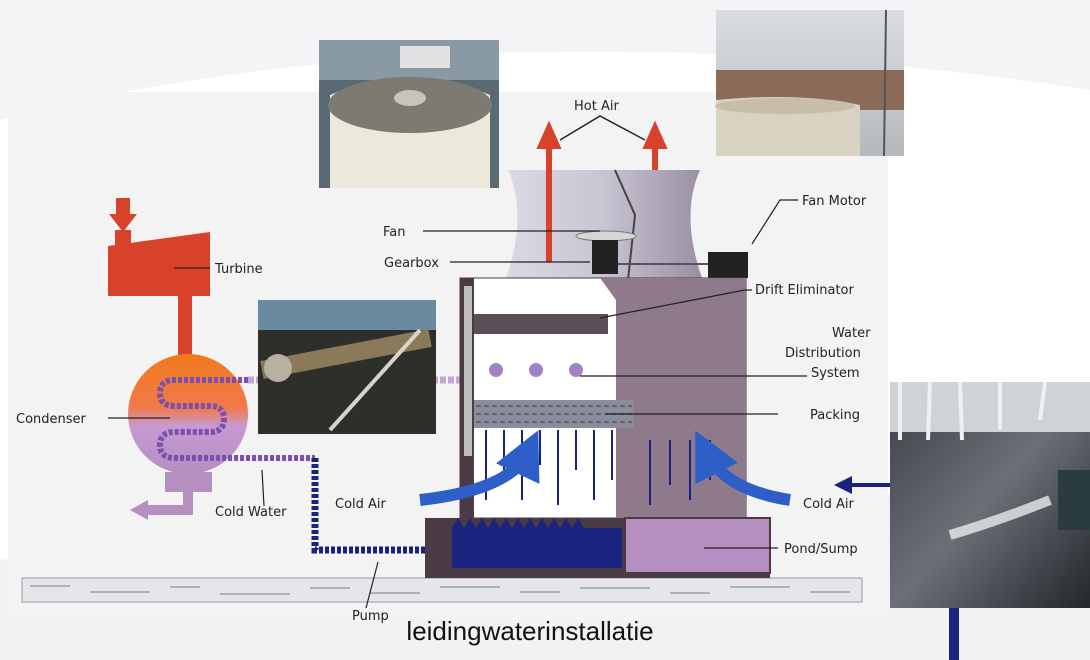  I want to click on water-distribution-label-1: Water, so click(851, 333).